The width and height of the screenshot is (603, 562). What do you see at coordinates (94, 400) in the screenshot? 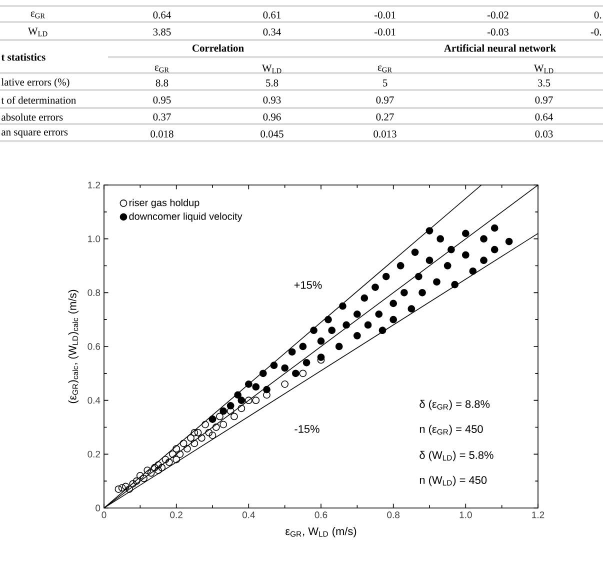
I see `y-tick-label: 0.4` at bounding box center [94, 400].